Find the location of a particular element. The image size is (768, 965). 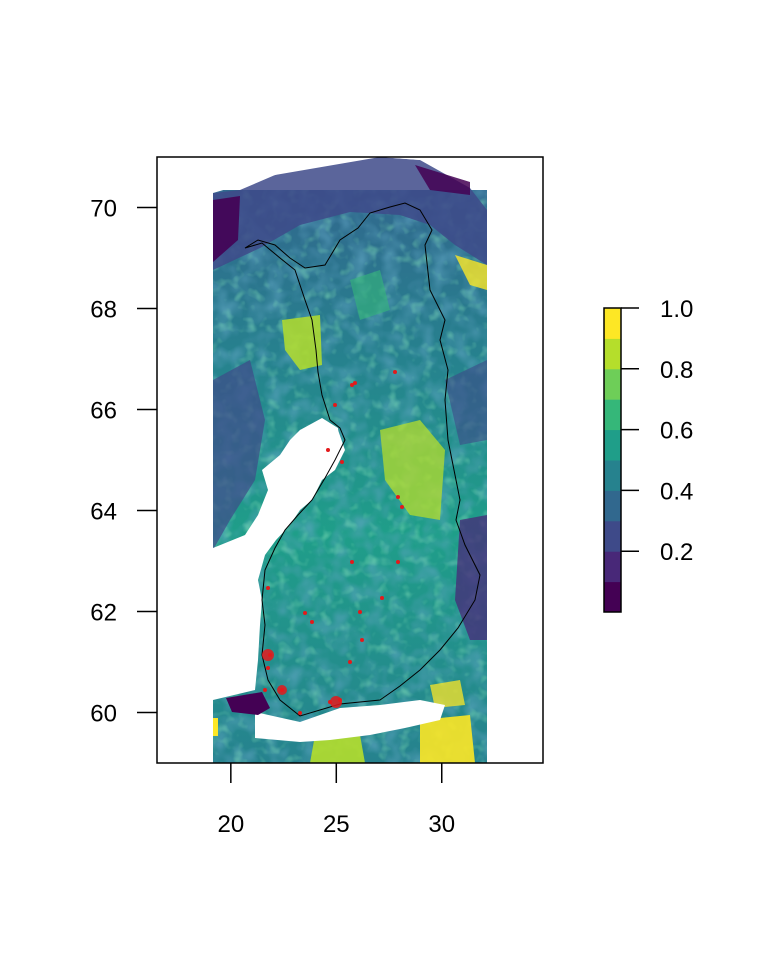

colorbar: 0.2 0.4 0.6 0.8 1.0 is located at coordinates (648, 454).